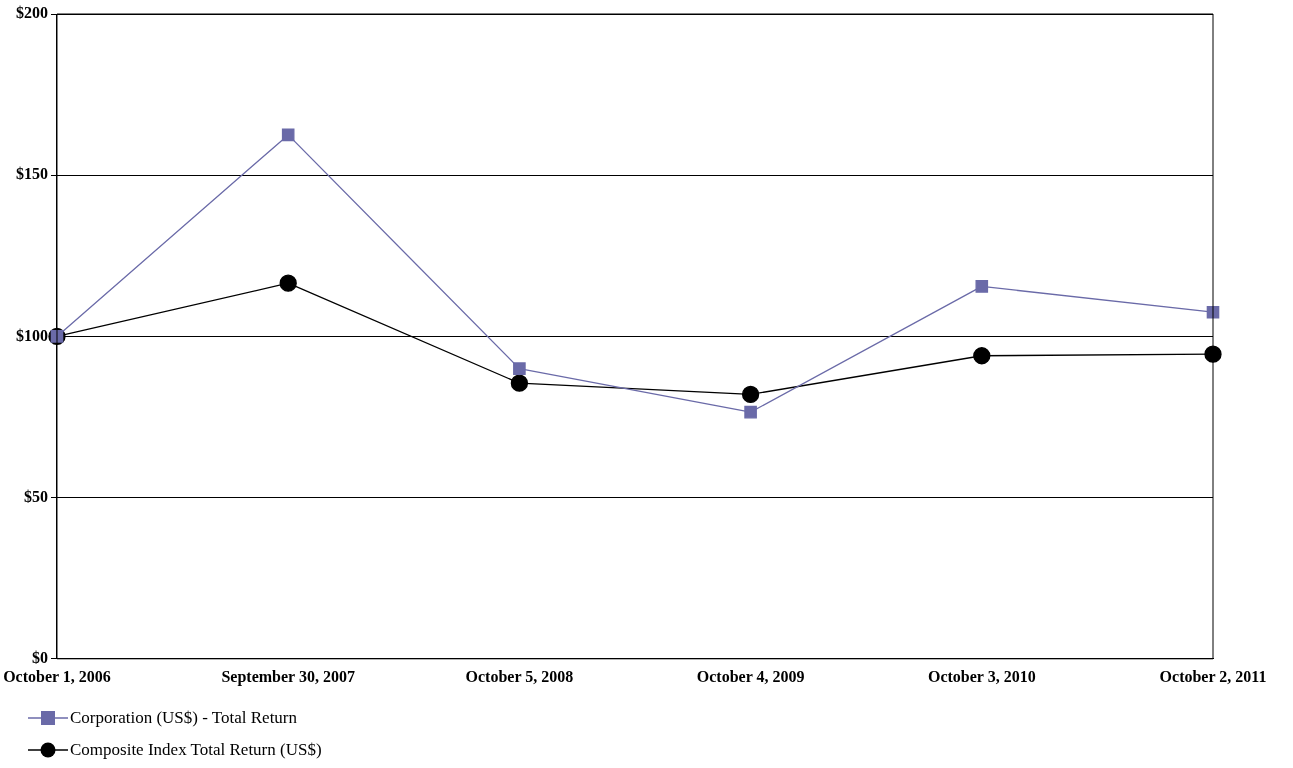 Image resolution: width=1293 pixels, height=768 pixels. I want to click on x-tick-label: September 30, 2007, so click(288, 676).